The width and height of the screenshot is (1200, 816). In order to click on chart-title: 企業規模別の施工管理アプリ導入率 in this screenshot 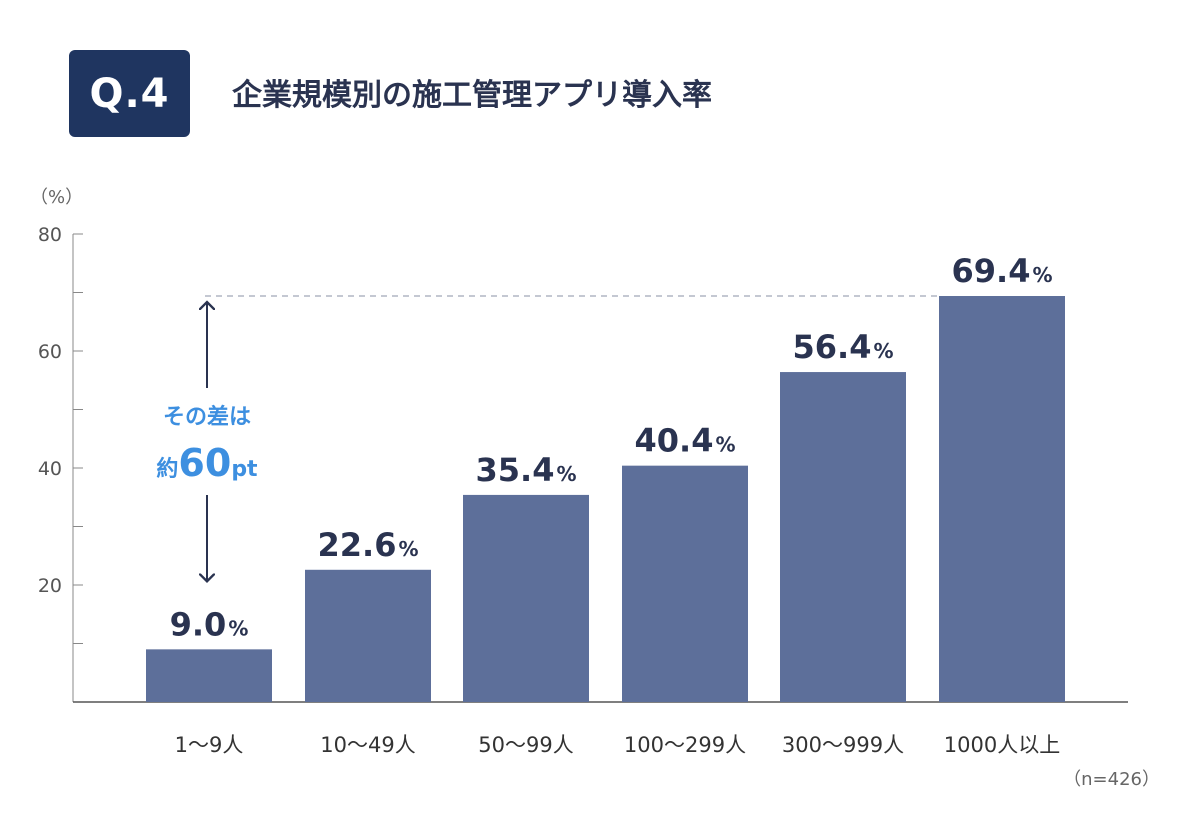, I will do `click(472, 95)`.